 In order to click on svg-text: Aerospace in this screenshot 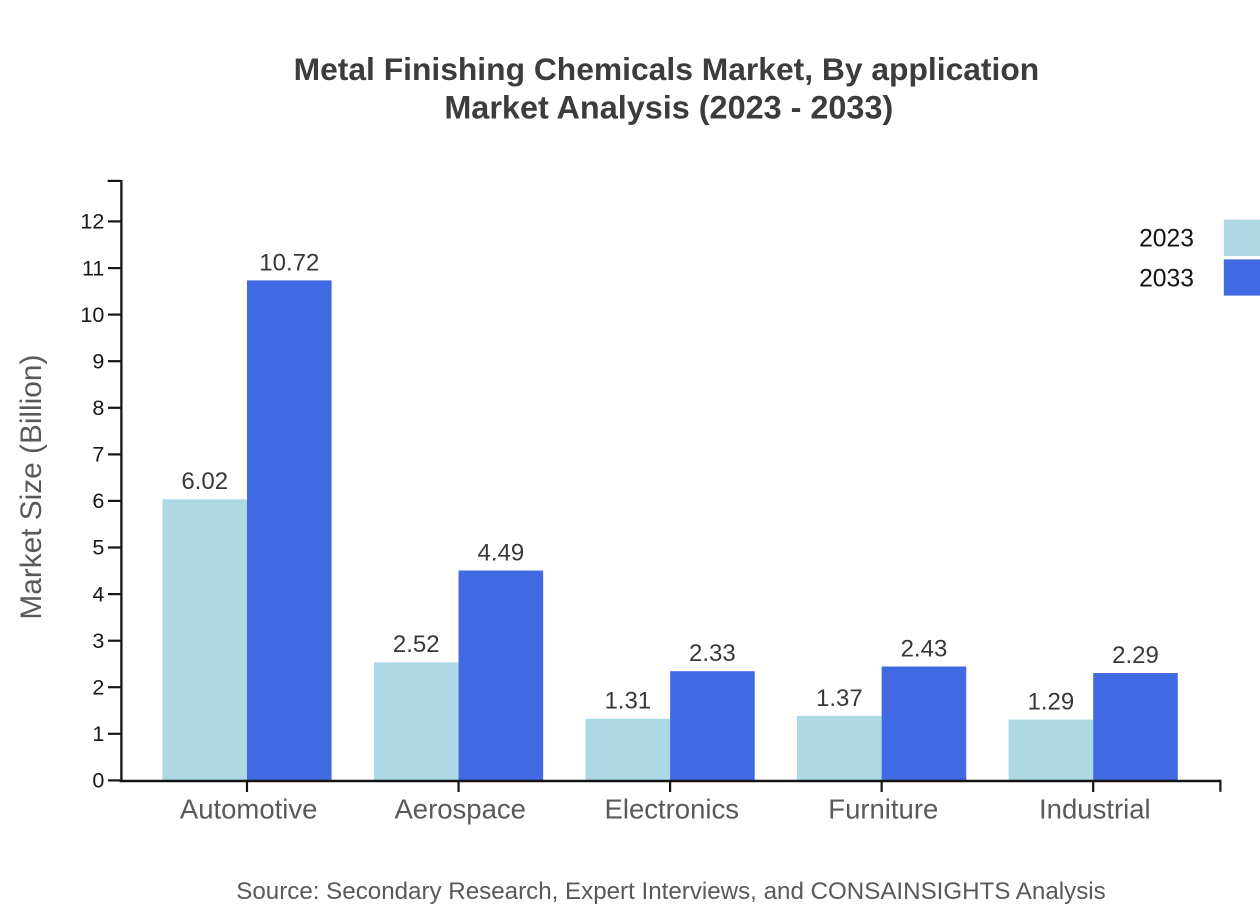, I will do `click(459, 808)`.